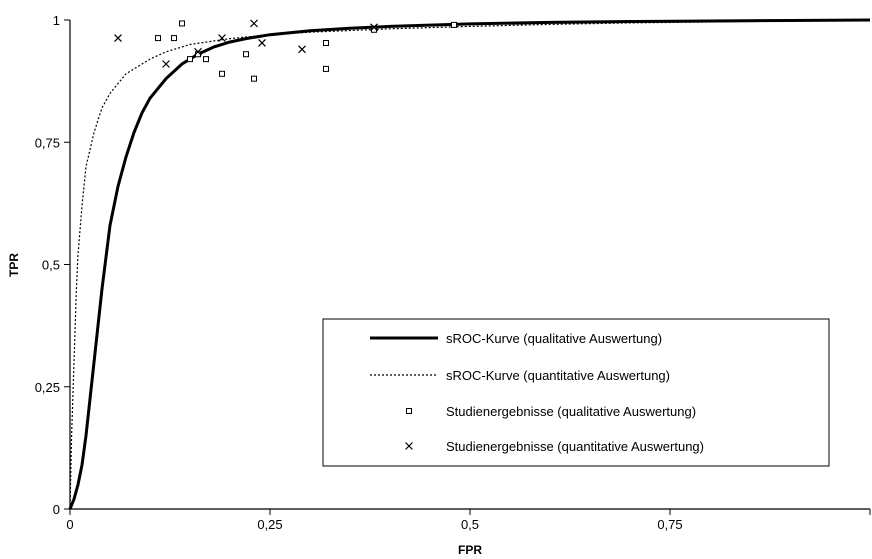  I want to click on y-tick-label: 0, so click(56, 509).